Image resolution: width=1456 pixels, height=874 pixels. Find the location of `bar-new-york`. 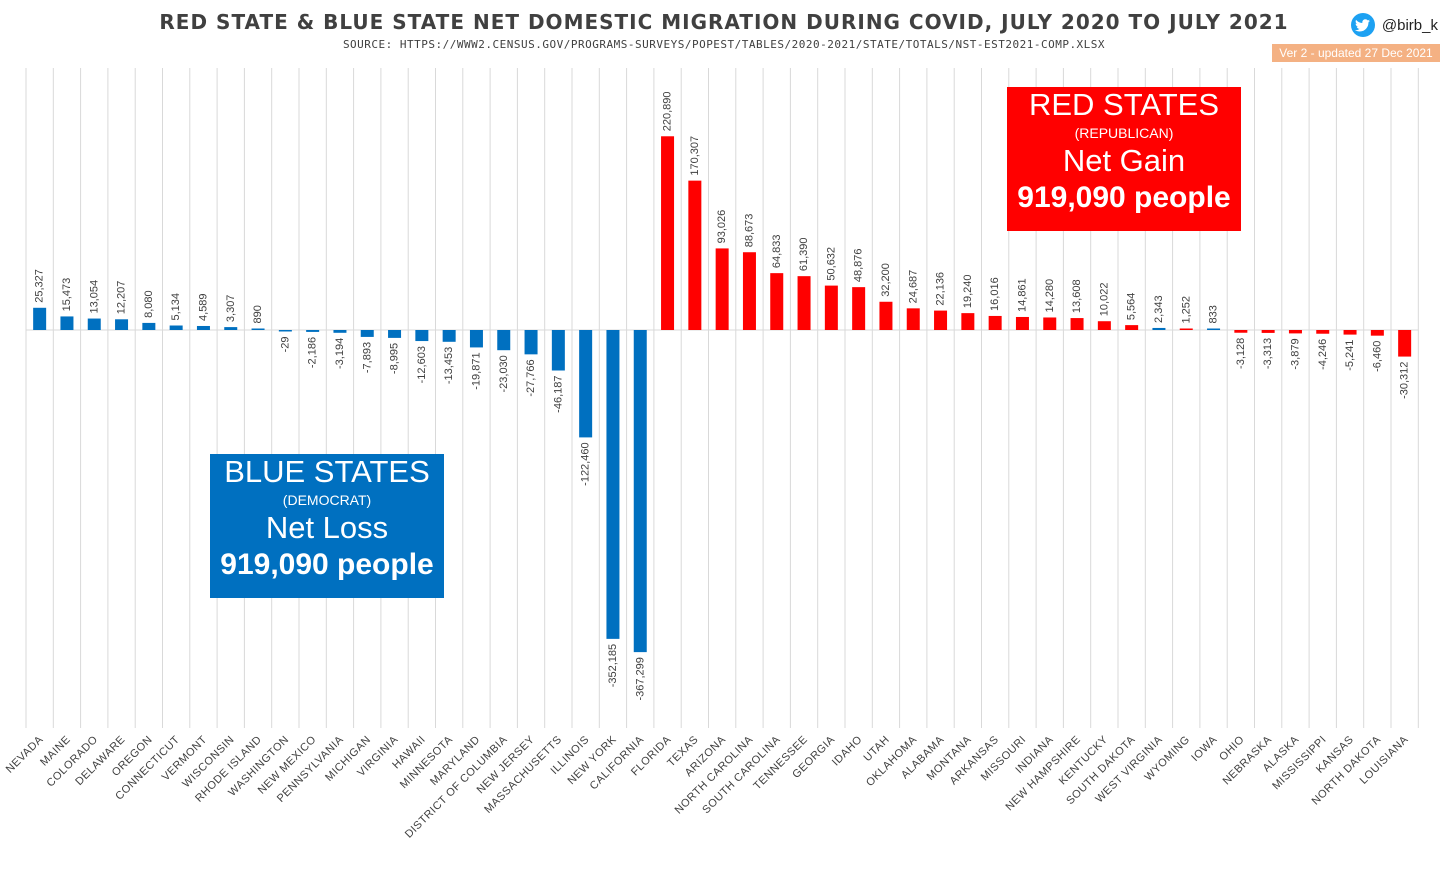

bar-new-york is located at coordinates (613, 484).